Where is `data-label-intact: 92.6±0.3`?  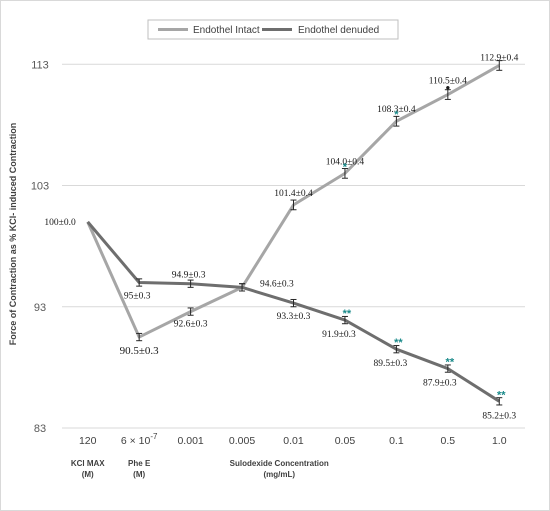
data-label-intact: 92.6±0.3 is located at coordinates (191, 325).